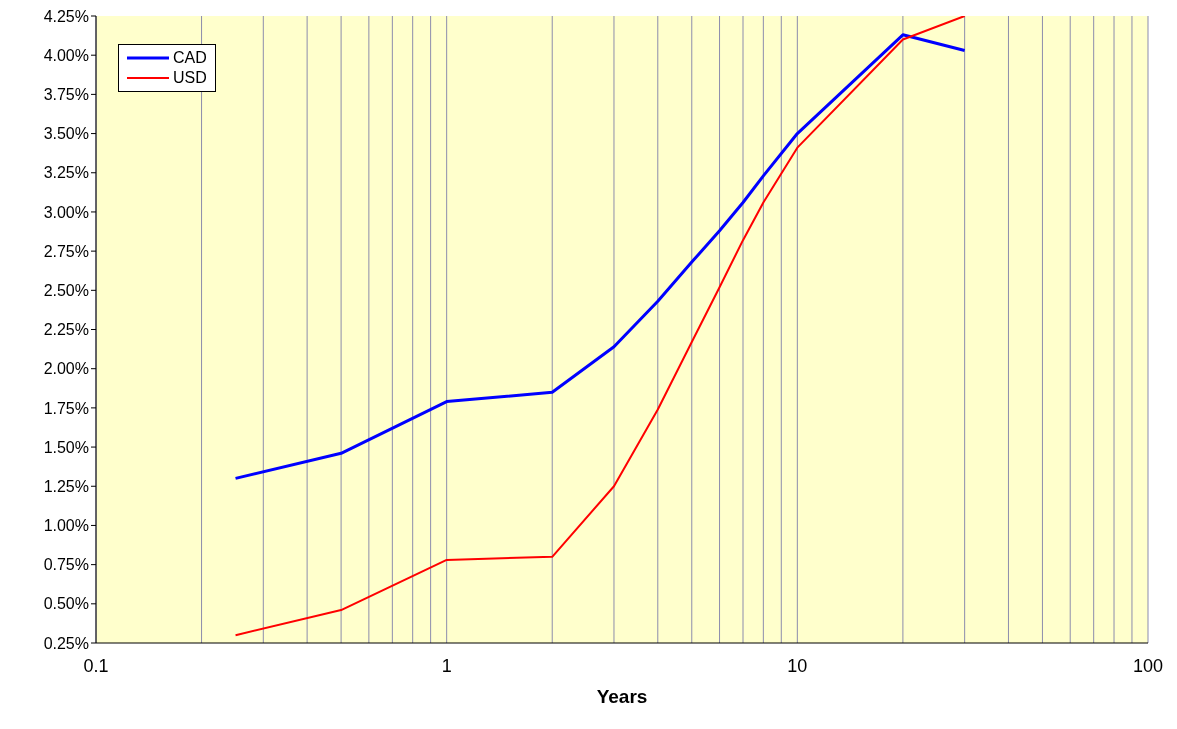  What do you see at coordinates (446, 665) in the screenshot?
I see `x-tick-label: 1` at bounding box center [446, 665].